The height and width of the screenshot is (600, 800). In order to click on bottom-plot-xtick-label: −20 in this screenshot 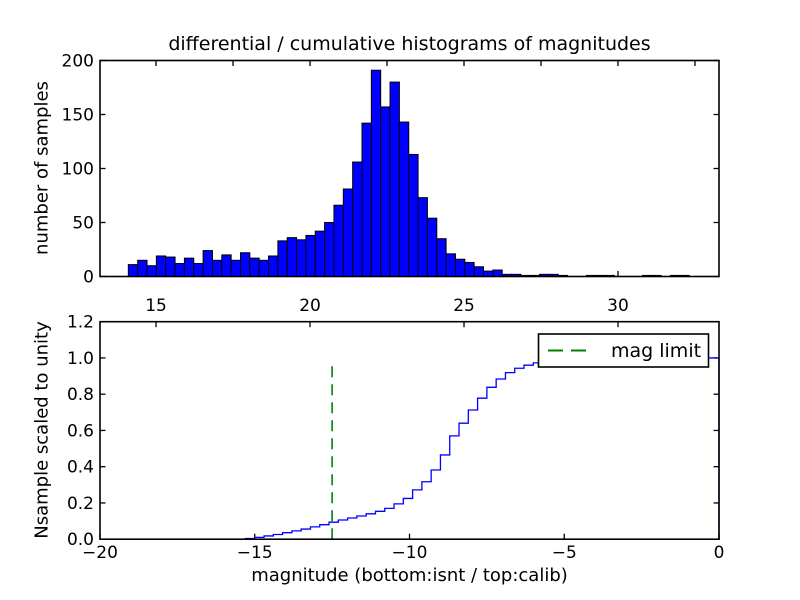, I will do `click(100, 553)`.